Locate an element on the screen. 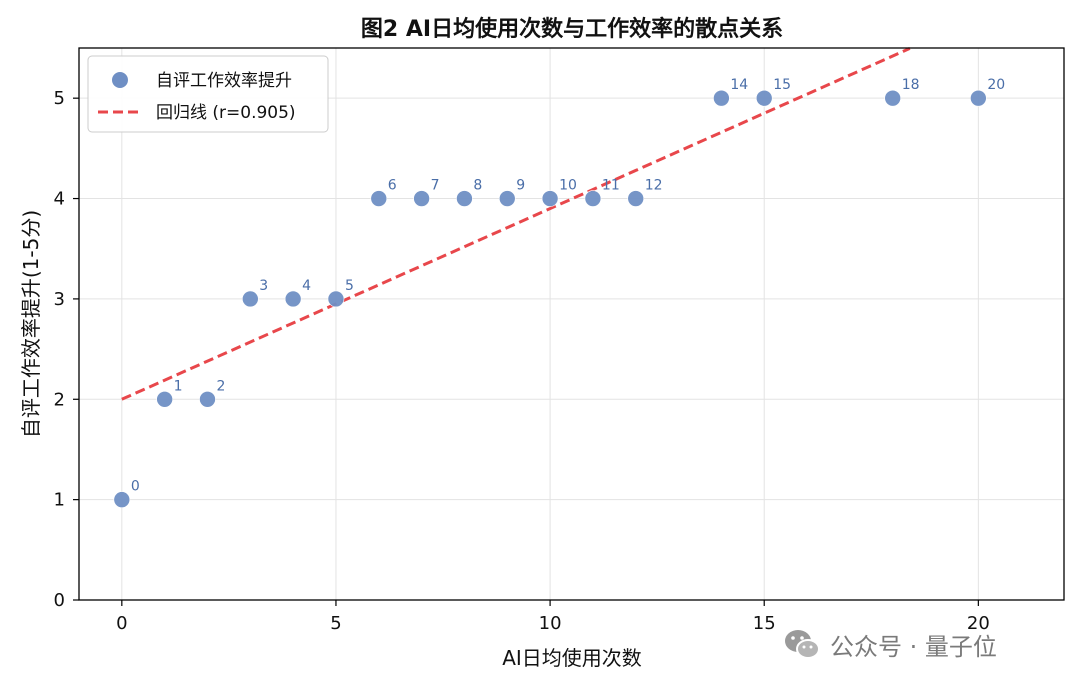 This screenshot has height=687, width=1080. data-label: 6 is located at coordinates (392, 186).